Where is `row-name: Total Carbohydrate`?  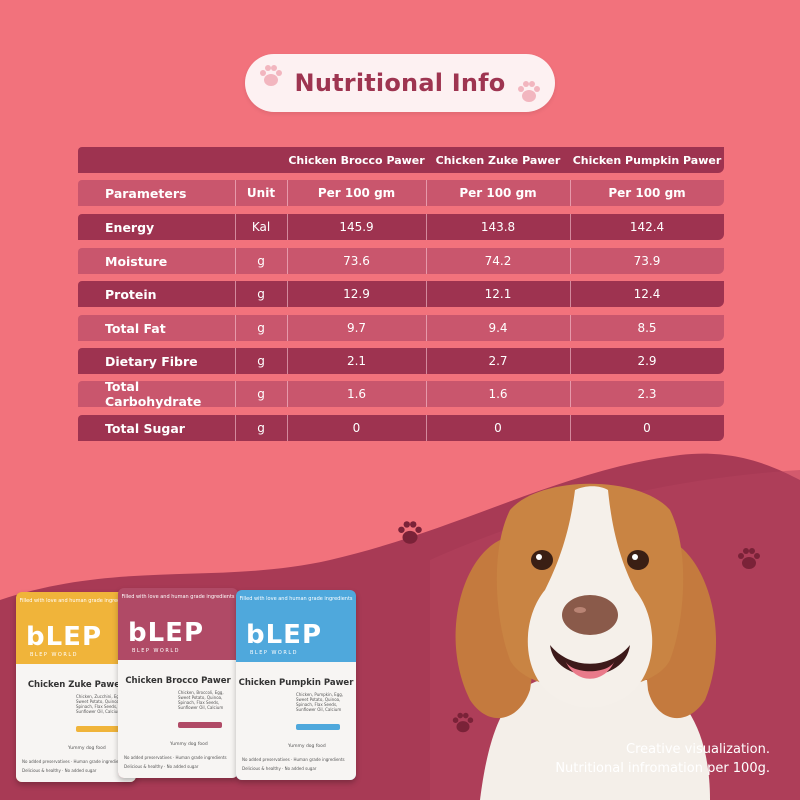 row-name: Total Carbohydrate is located at coordinates (153, 394).